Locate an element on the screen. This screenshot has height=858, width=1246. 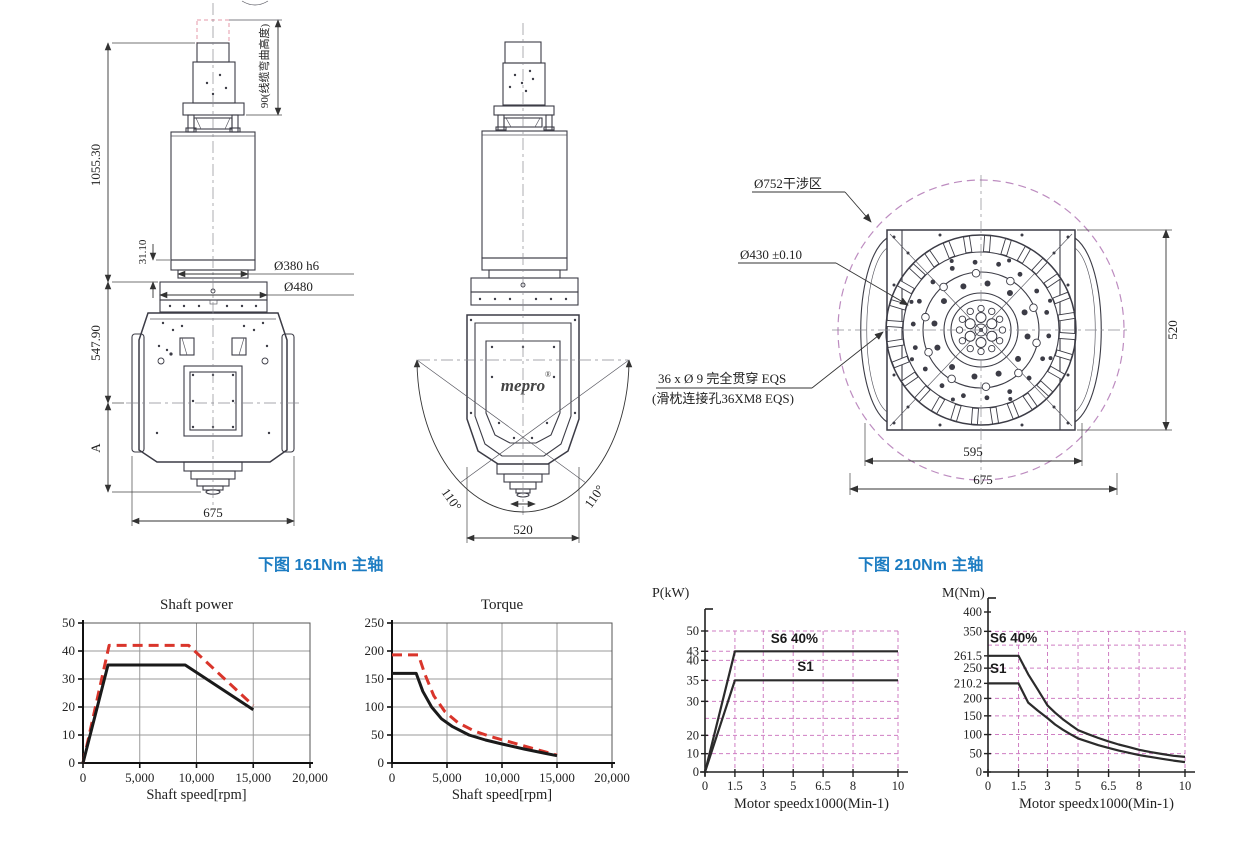
mepro-logo-mark: ® is located at coordinates (548, 374).